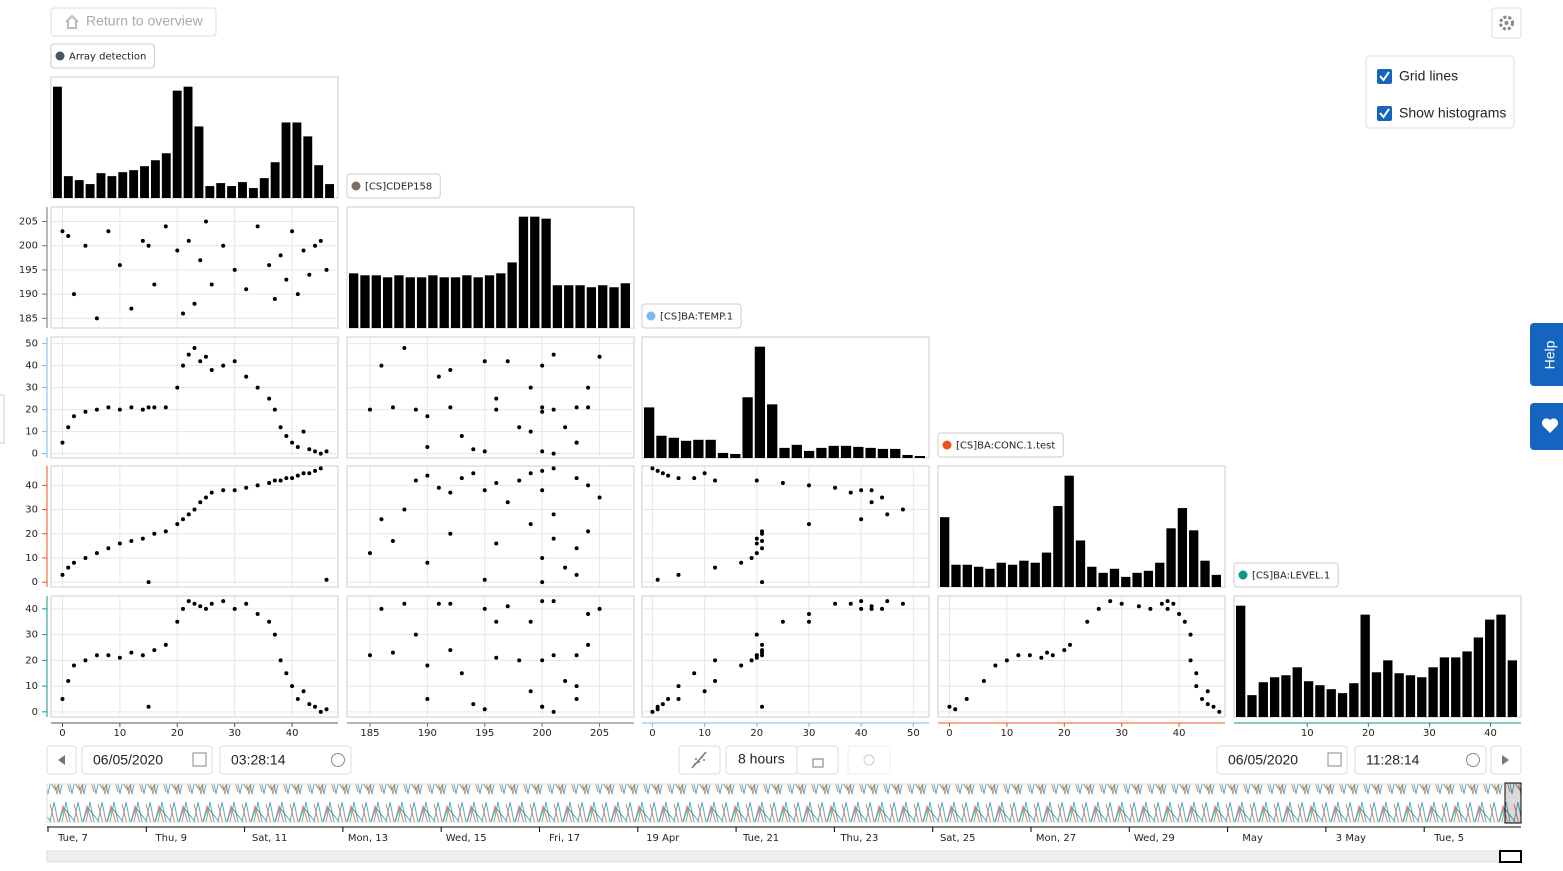 The height and width of the screenshot is (871, 1563). I want to click on help-tab-frame, so click(1546, 354).